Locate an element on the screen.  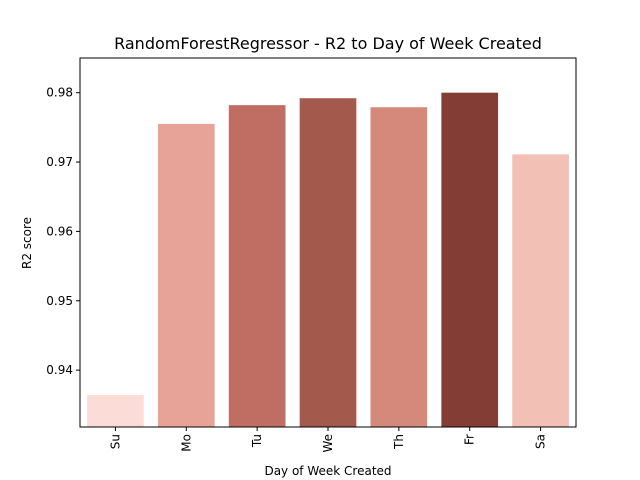
y-tick-label: 0.96 is located at coordinates (59, 231).